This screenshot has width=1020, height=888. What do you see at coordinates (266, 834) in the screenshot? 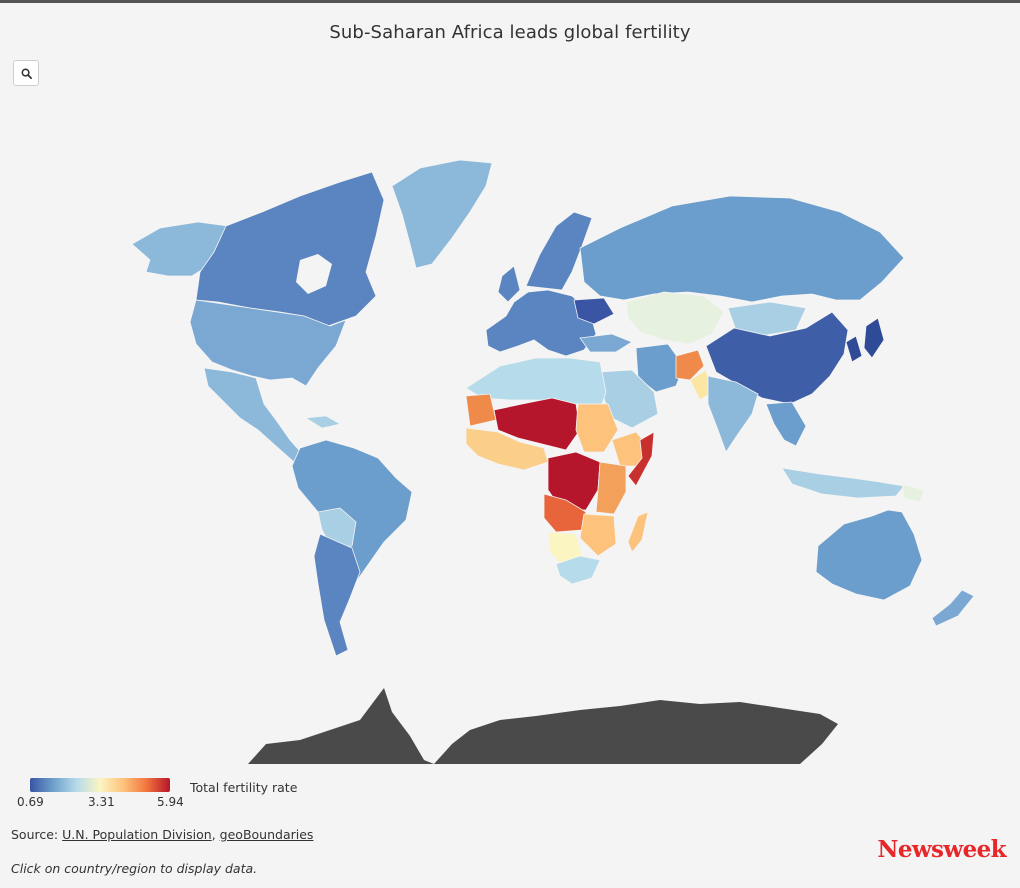
I see `source-link-geoboundaries: geoBoundaries` at bounding box center [266, 834].